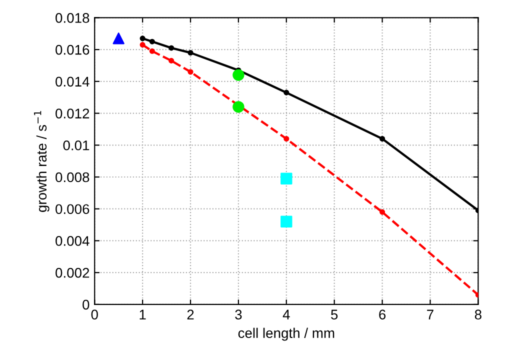  What do you see at coordinates (76, 145) in the screenshot?
I see `y-tick-label: 0.01` at bounding box center [76, 145].